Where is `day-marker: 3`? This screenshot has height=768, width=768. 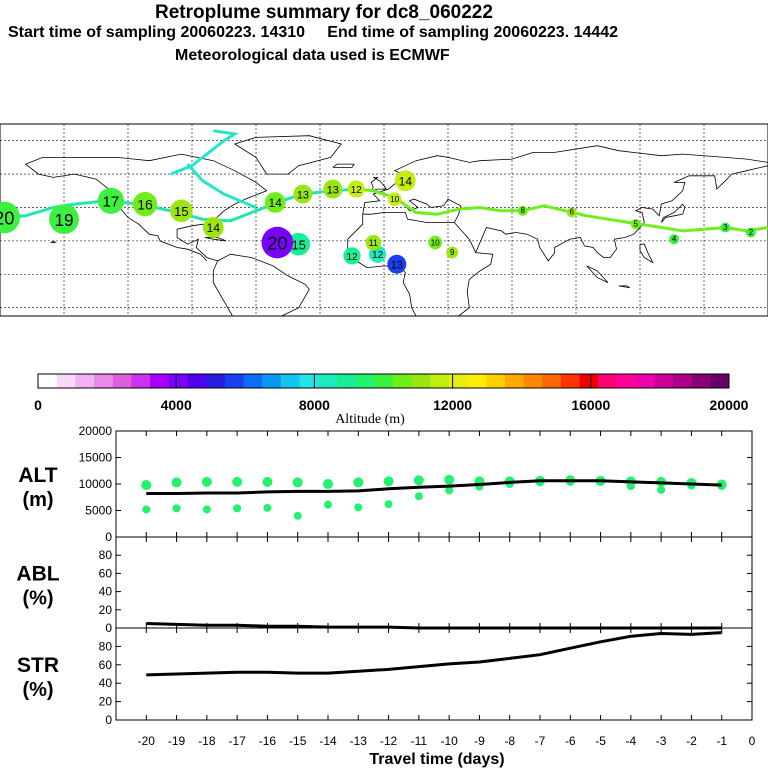 day-marker: 3 is located at coordinates (725, 227).